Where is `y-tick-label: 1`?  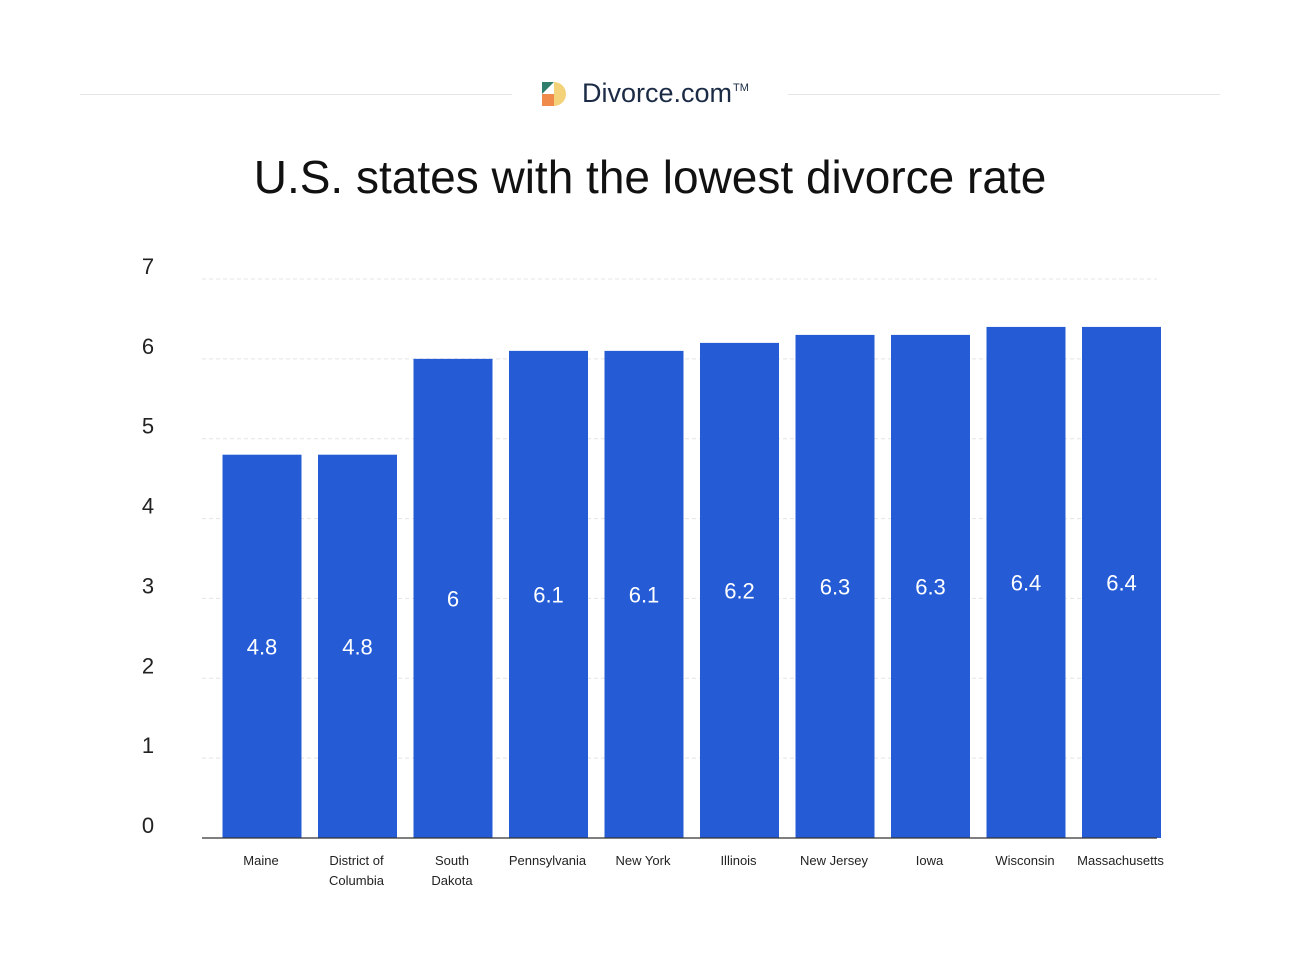 y-tick-label: 1 is located at coordinates (148, 745).